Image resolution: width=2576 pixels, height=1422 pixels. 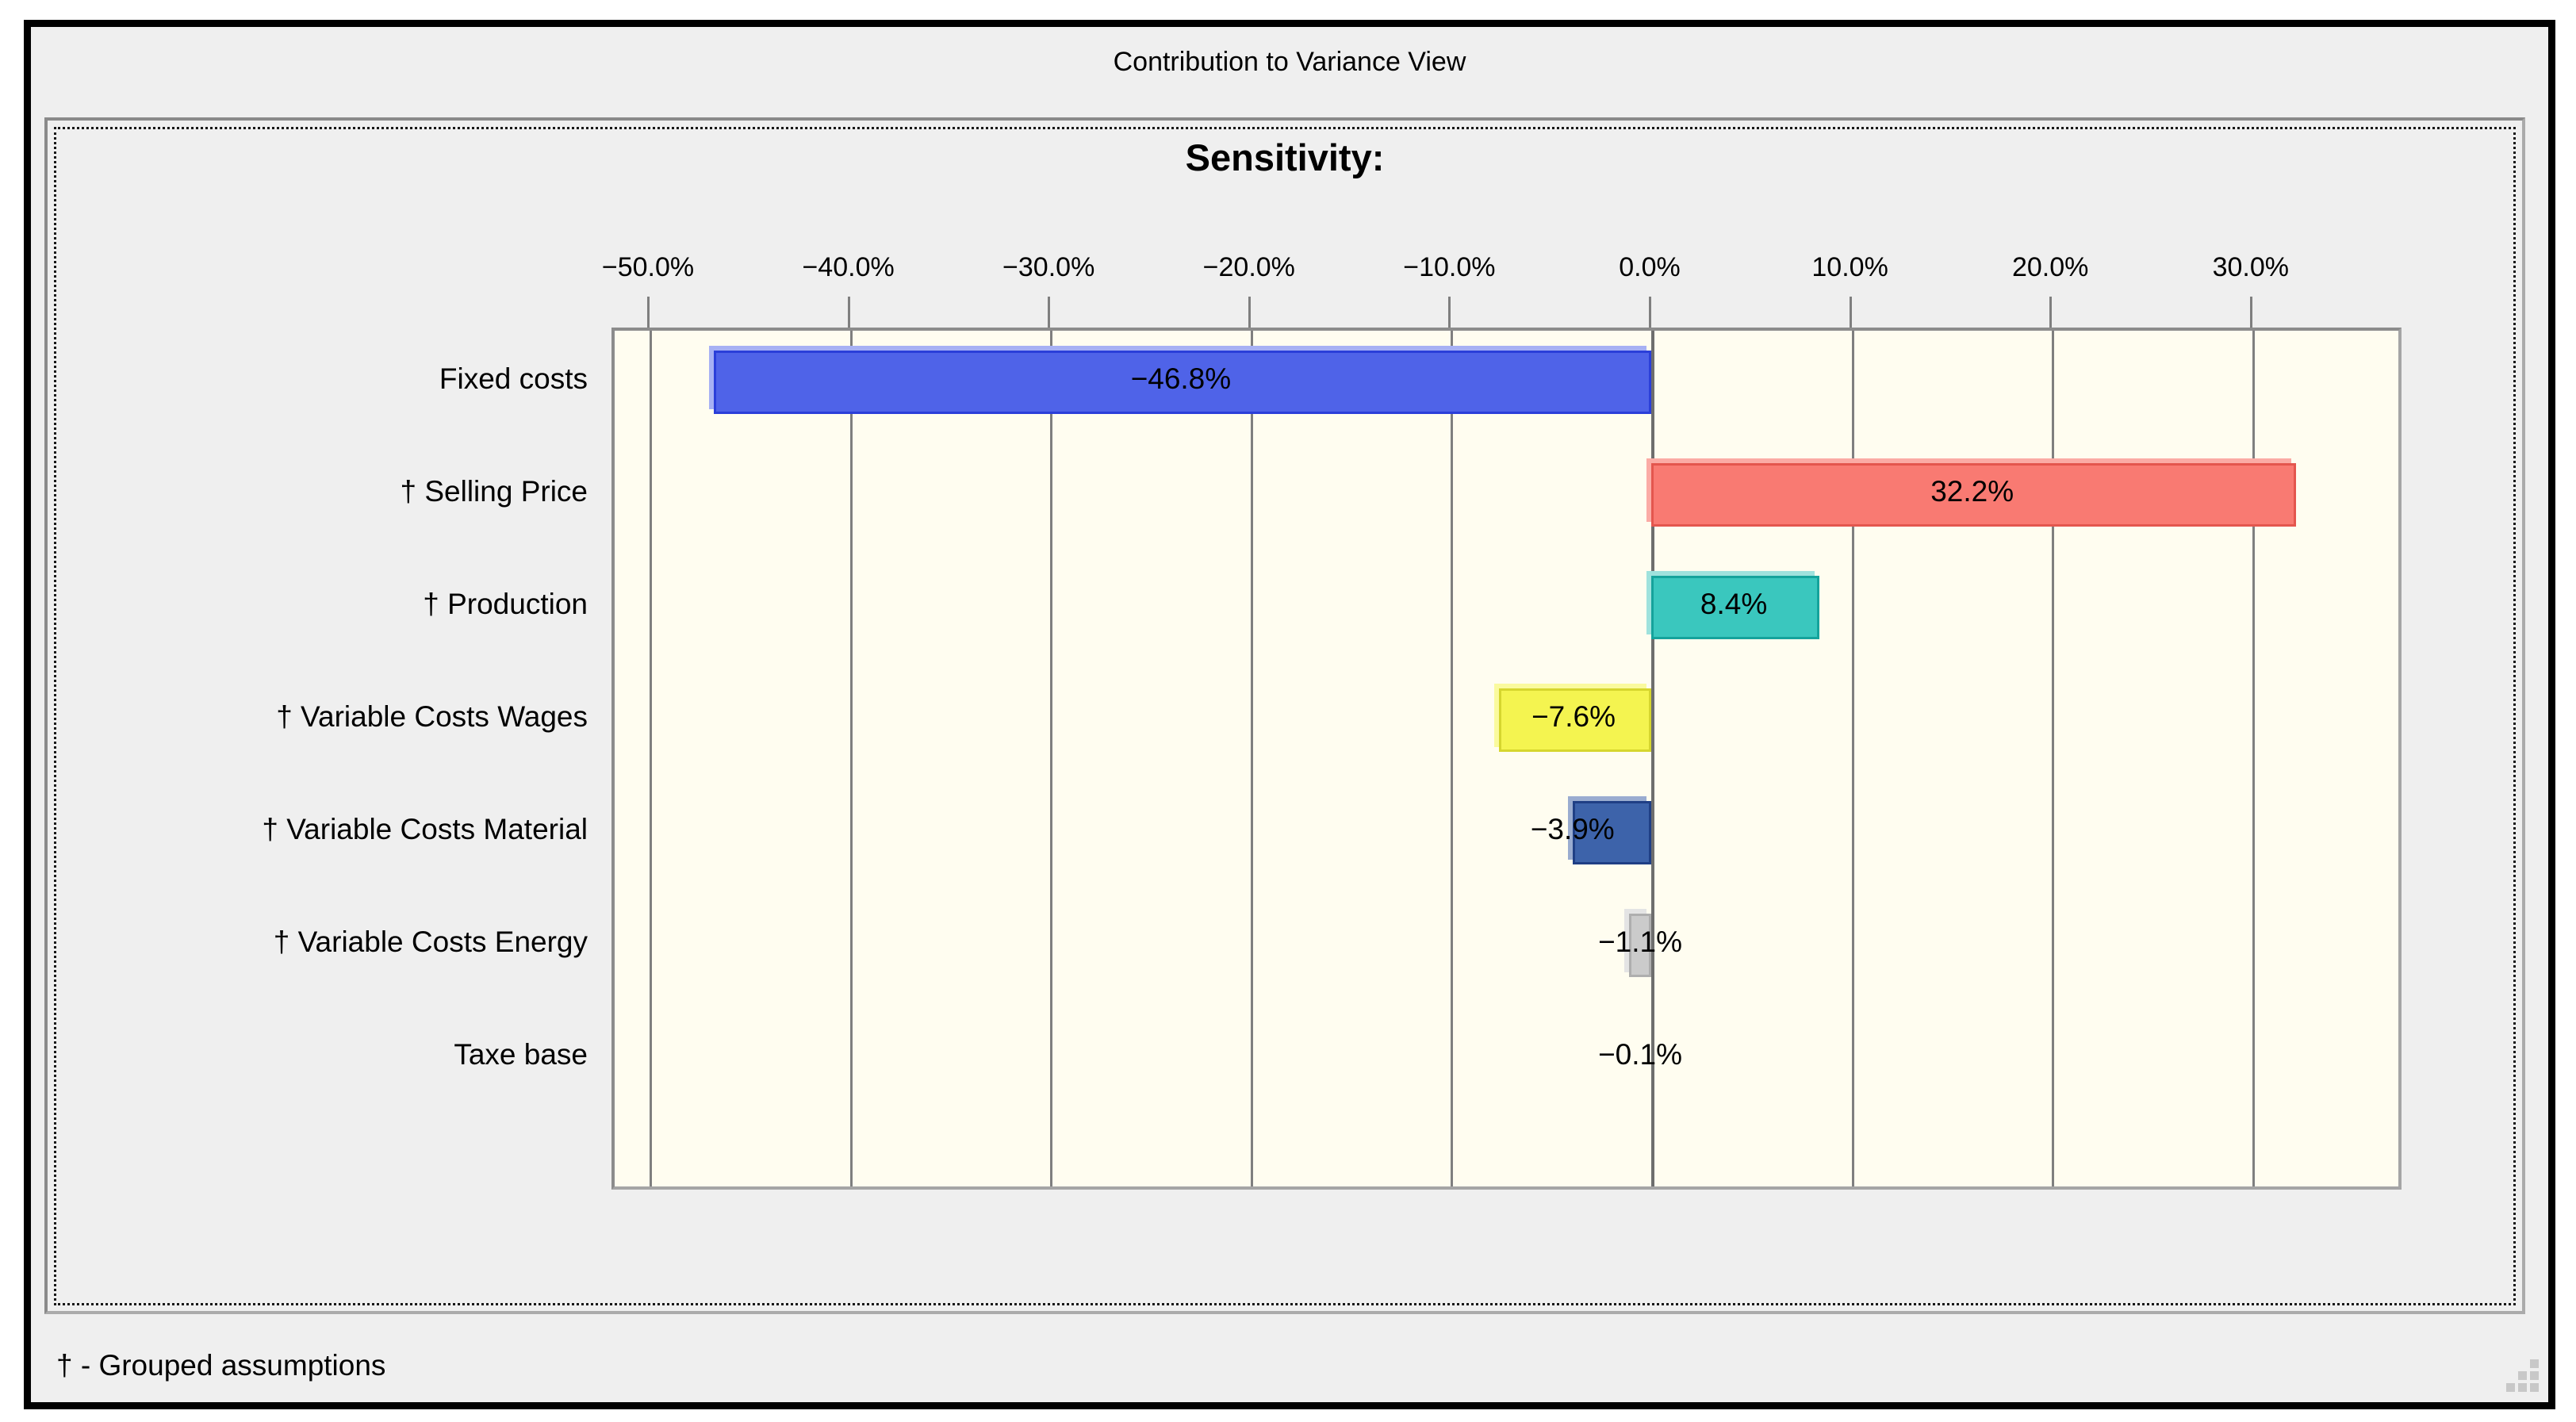 I want to click on chart-title: Sensitivity:, so click(x=1285, y=157).